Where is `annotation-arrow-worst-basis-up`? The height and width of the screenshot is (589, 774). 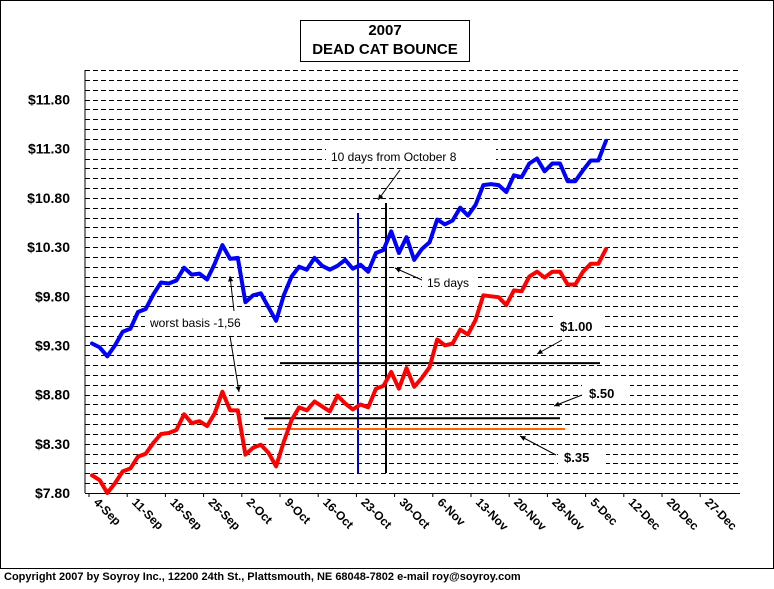 annotation-arrow-worst-basis-up is located at coordinates (232, 293).